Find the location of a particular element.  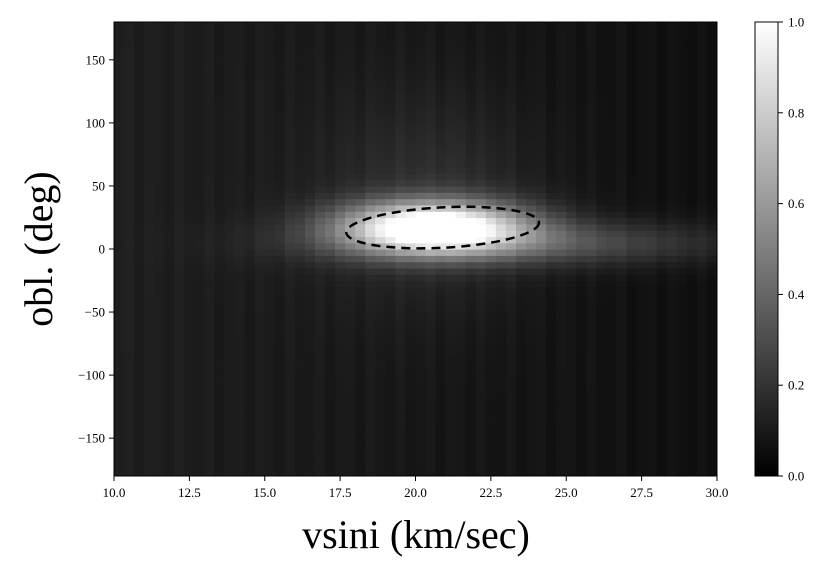

colorbar-tick-label: 0.6 is located at coordinates (796, 203).